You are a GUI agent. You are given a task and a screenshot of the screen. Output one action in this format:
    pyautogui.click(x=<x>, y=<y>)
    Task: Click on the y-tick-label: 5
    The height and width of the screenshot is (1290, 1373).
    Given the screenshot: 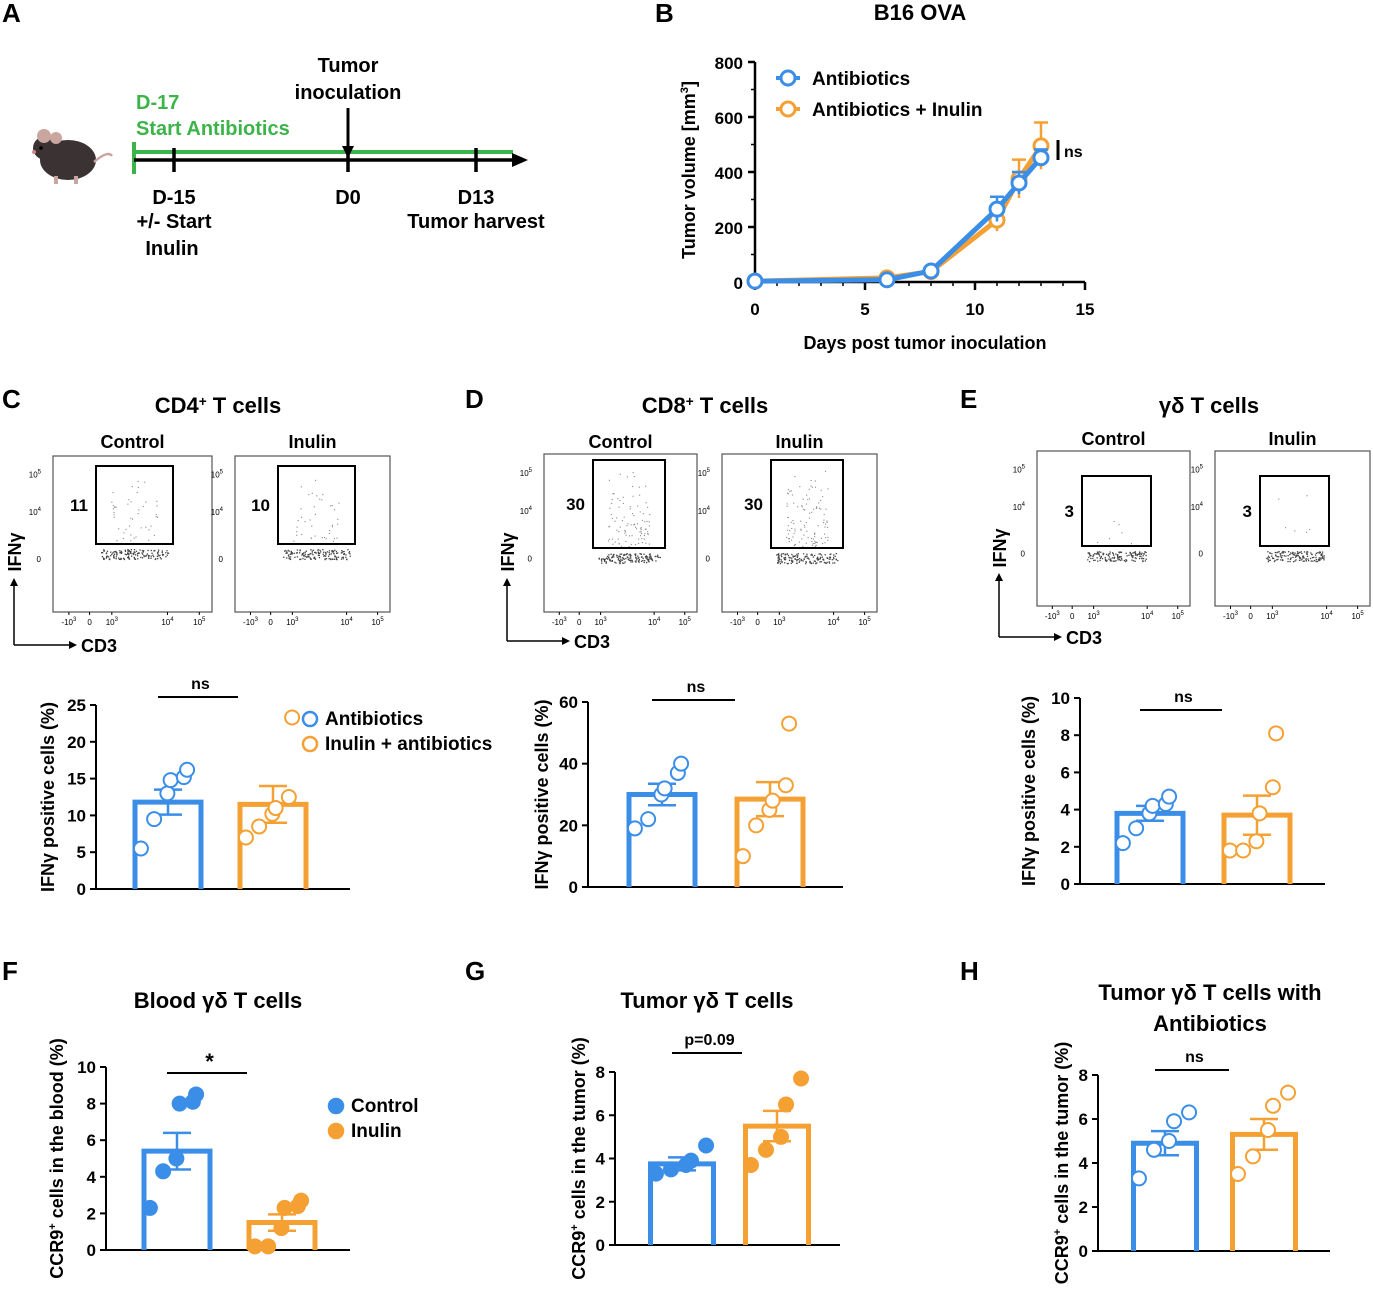 What is the action you would take?
    pyautogui.click(x=81, y=852)
    